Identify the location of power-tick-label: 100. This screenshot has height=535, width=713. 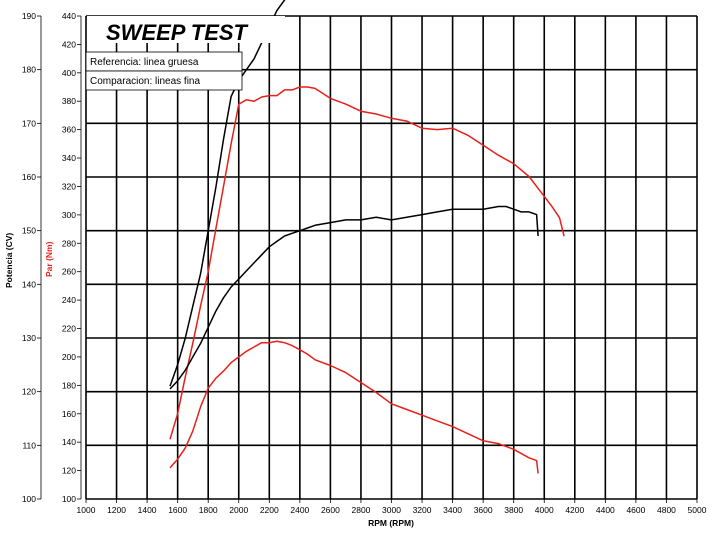
(29, 499).